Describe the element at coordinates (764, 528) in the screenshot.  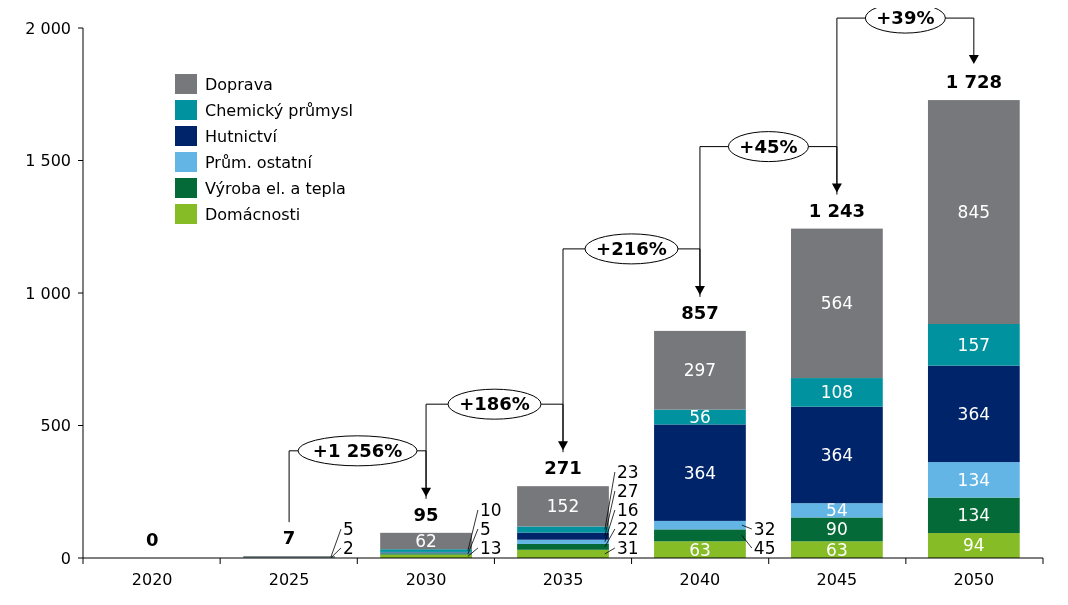
I see `data-label: 32` at that location.